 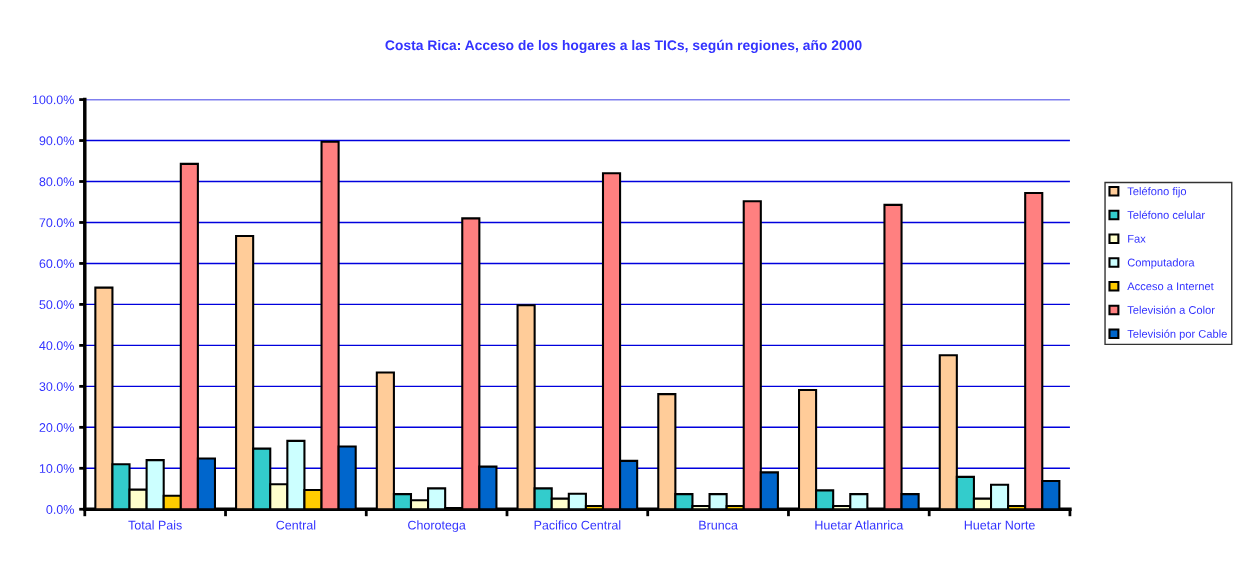 What do you see at coordinates (1170, 286) in the screenshot?
I see `legend-label: Acceso a Internet` at bounding box center [1170, 286].